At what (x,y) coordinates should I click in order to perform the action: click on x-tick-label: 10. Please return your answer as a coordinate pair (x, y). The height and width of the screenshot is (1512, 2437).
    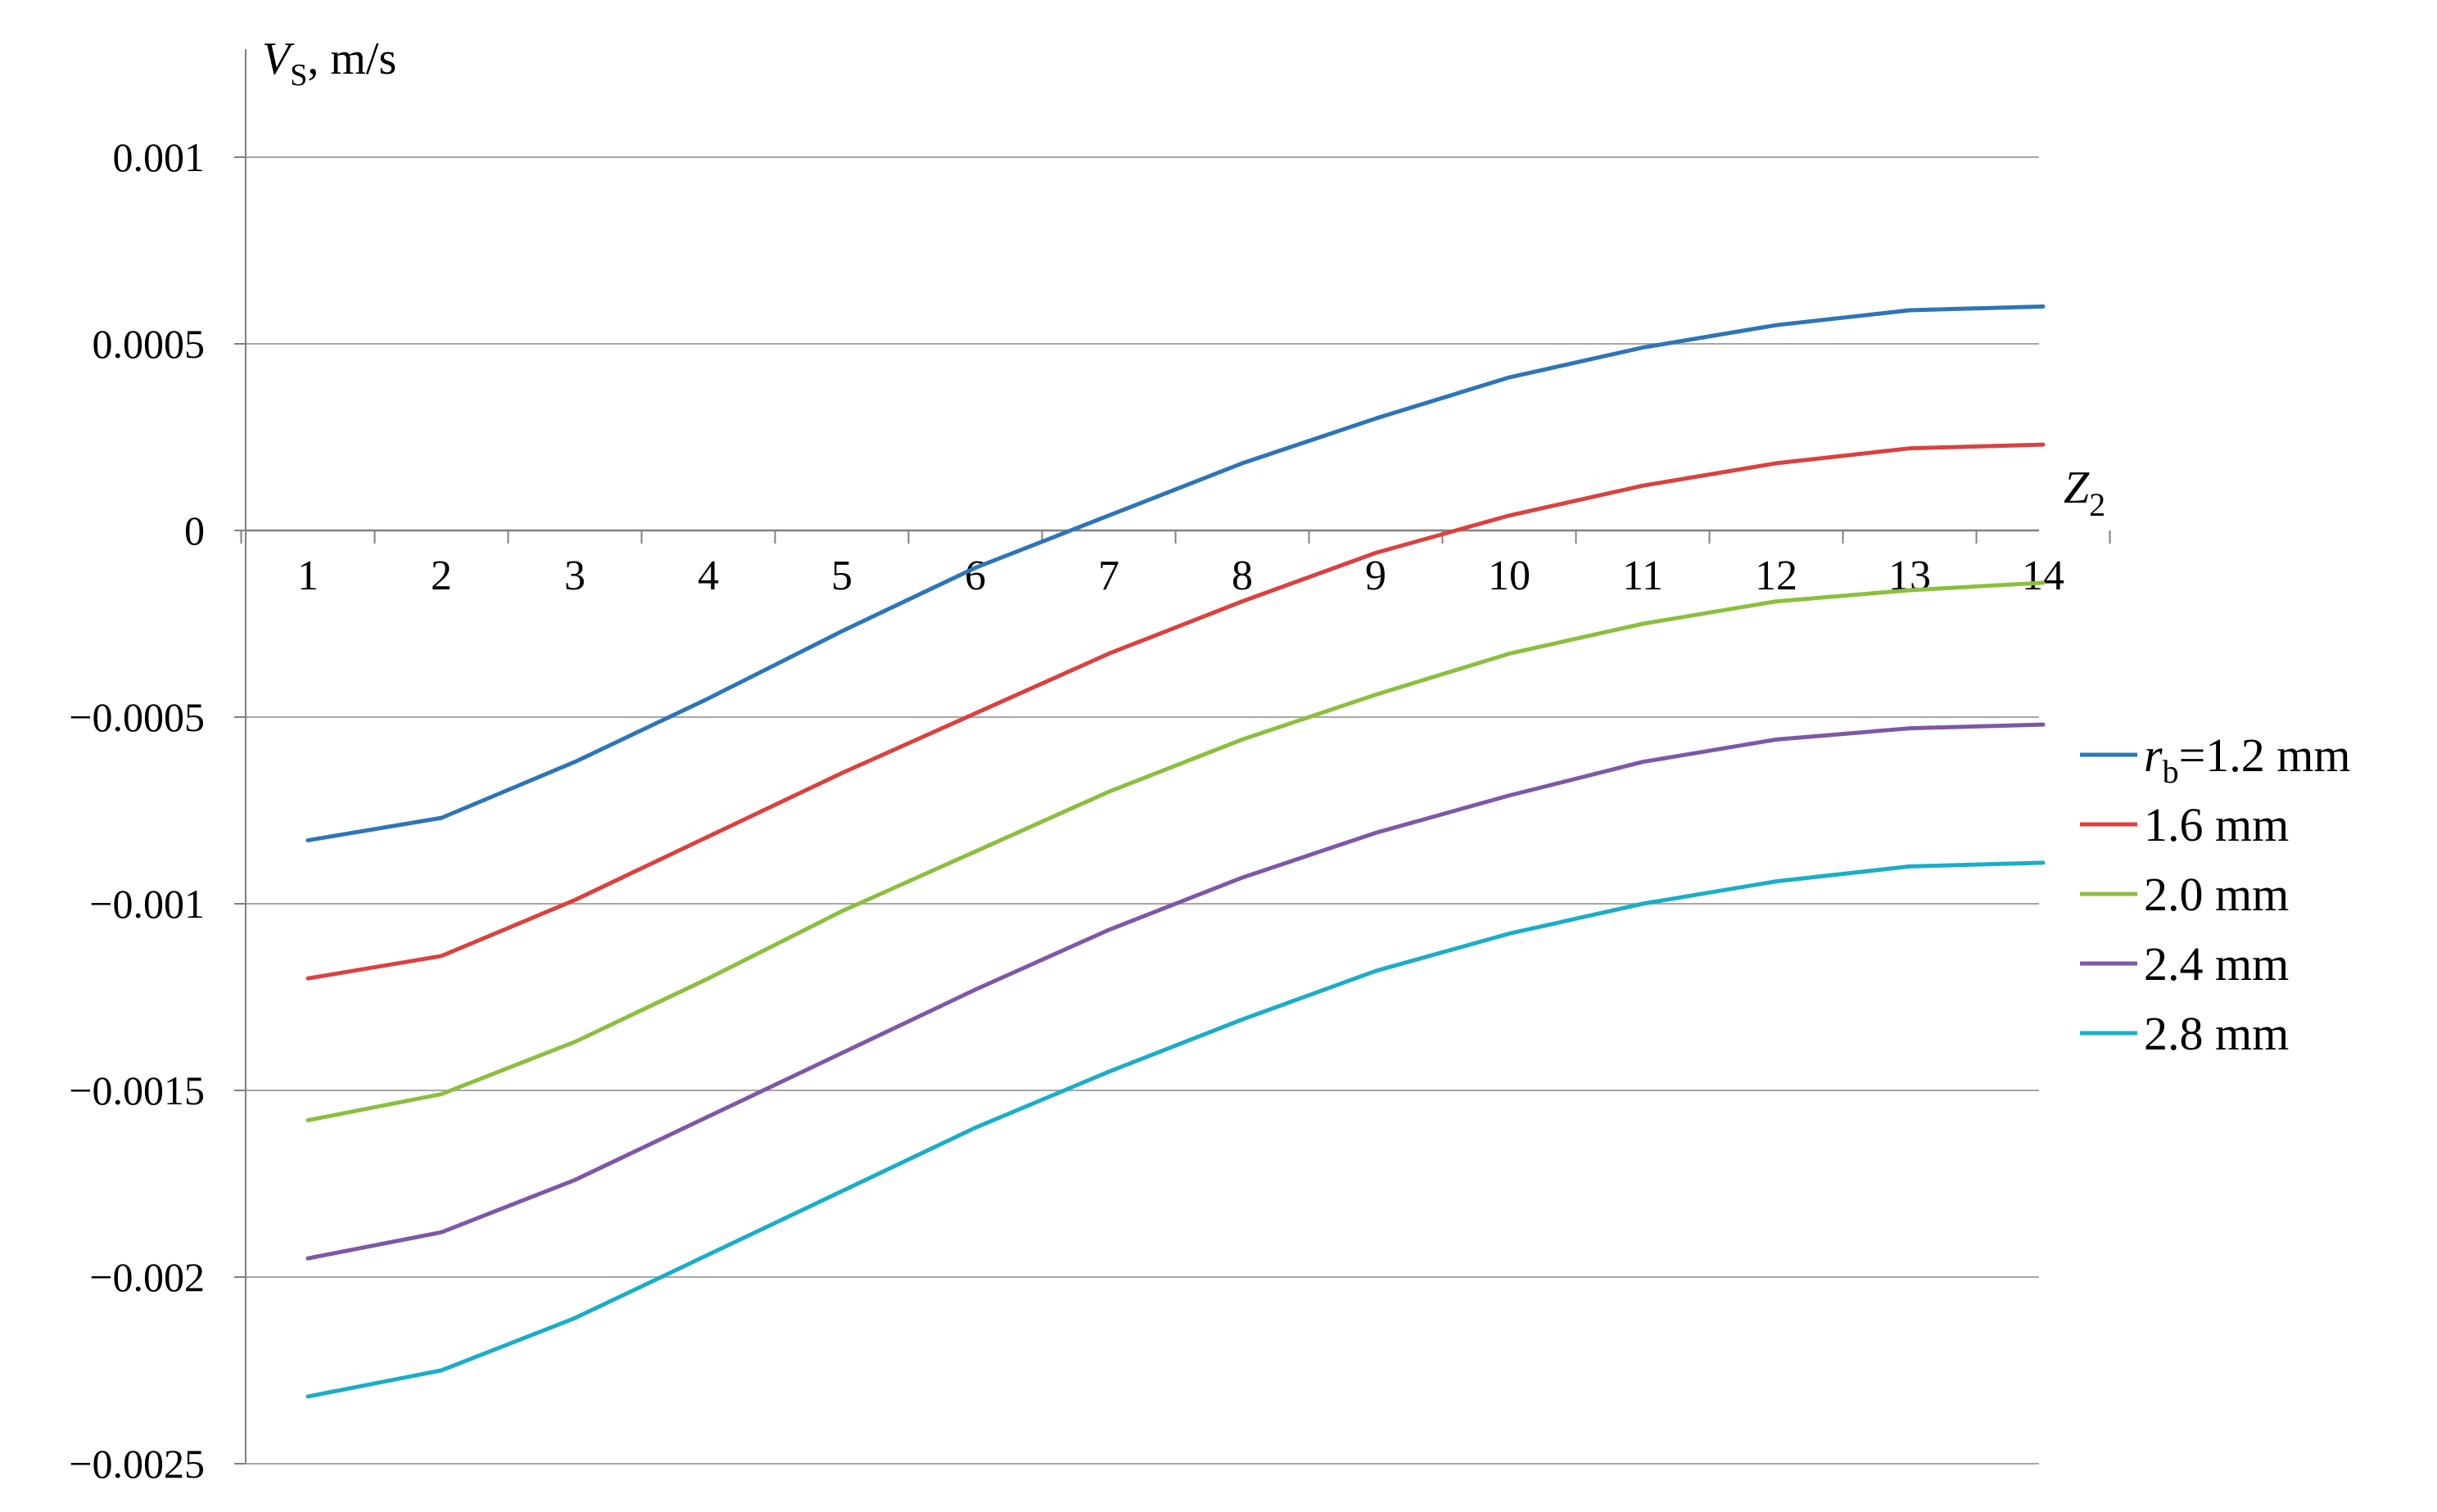
    Looking at the image, I should click on (1509, 576).